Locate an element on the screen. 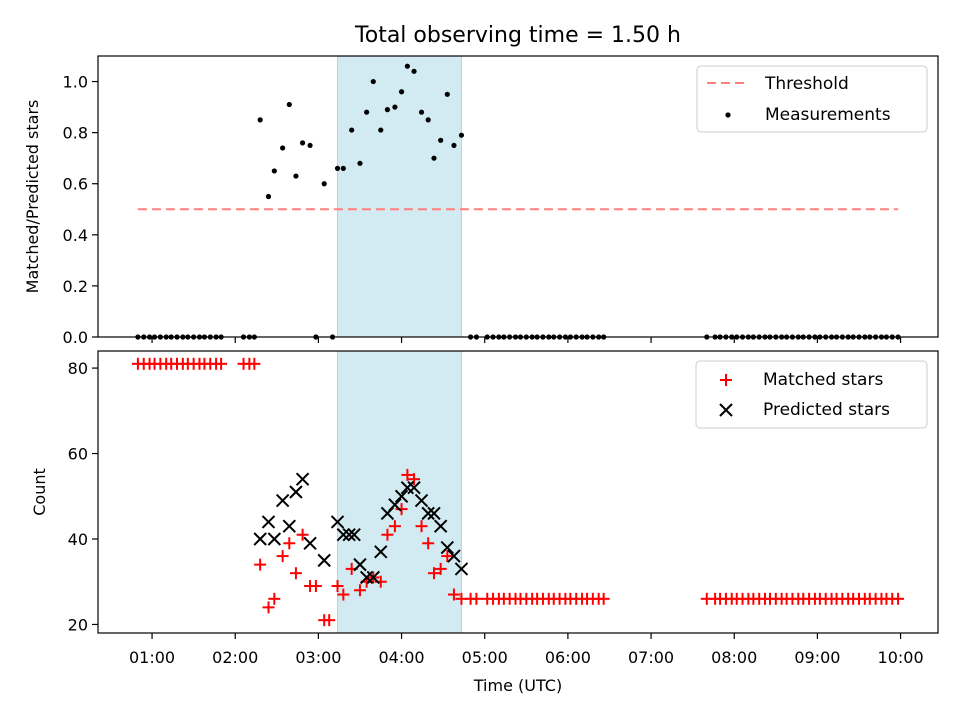 The height and width of the screenshot is (720, 960). highlight-span-rect is located at coordinates (399, 492).